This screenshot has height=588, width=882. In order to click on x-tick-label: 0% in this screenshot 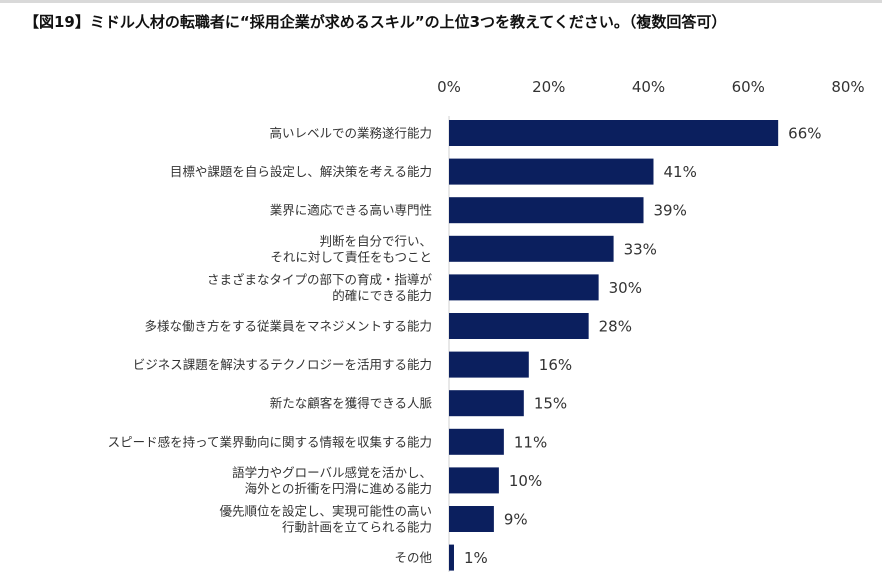, I will do `click(449, 87)`.